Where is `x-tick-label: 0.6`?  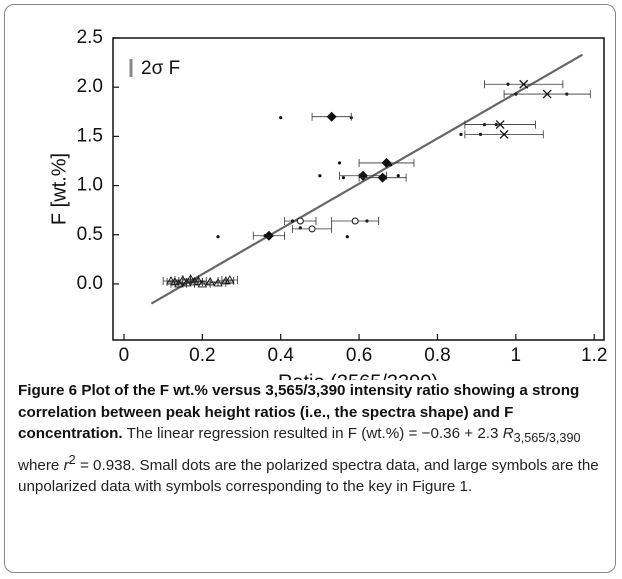 x-tick-label: 0.6 is located at coordinates (359, 355).